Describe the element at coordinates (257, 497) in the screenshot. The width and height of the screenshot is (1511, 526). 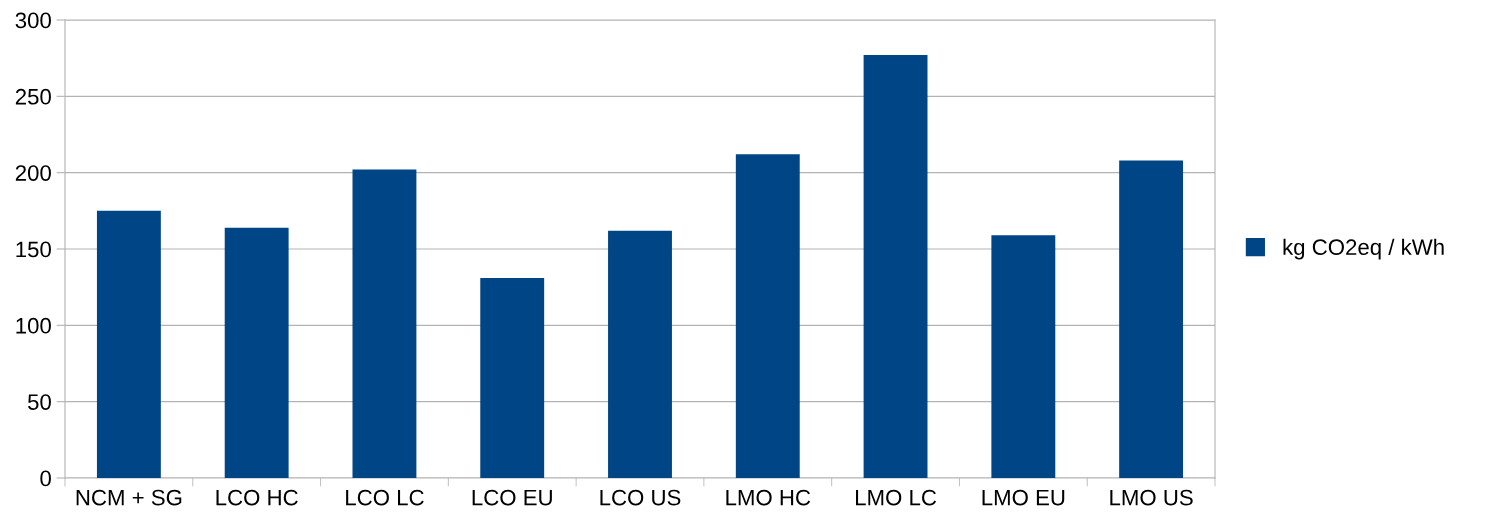
I see `x-tick-label: LCO HC` at that location.